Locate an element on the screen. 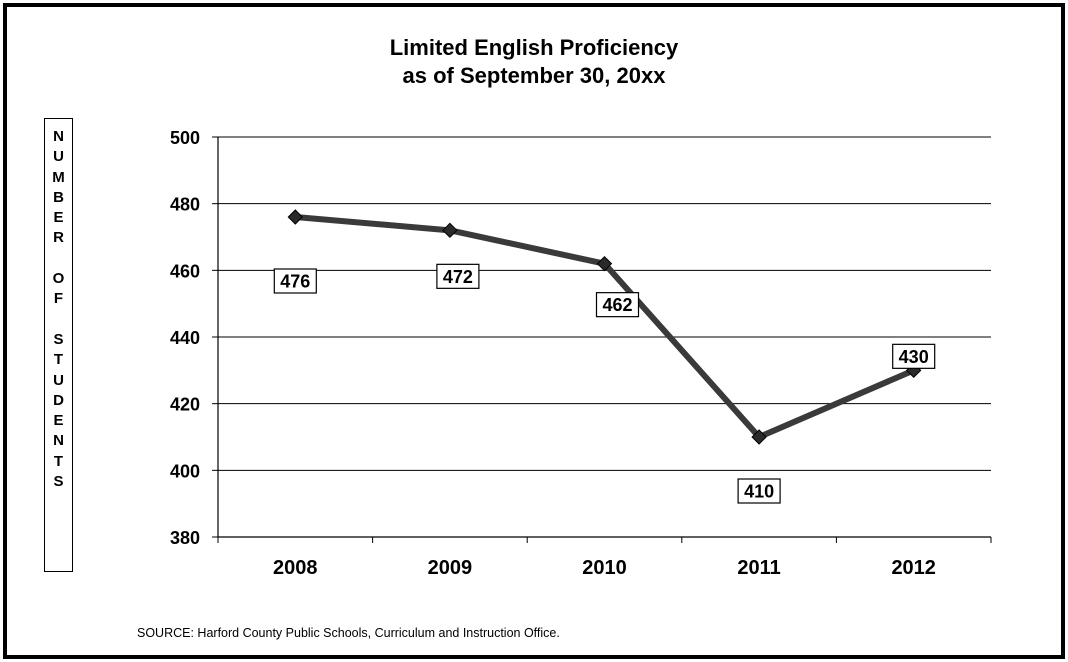 This screenshot has height=662, width=1068. y-tick-label: 500 is located at coordinates (185, 138).